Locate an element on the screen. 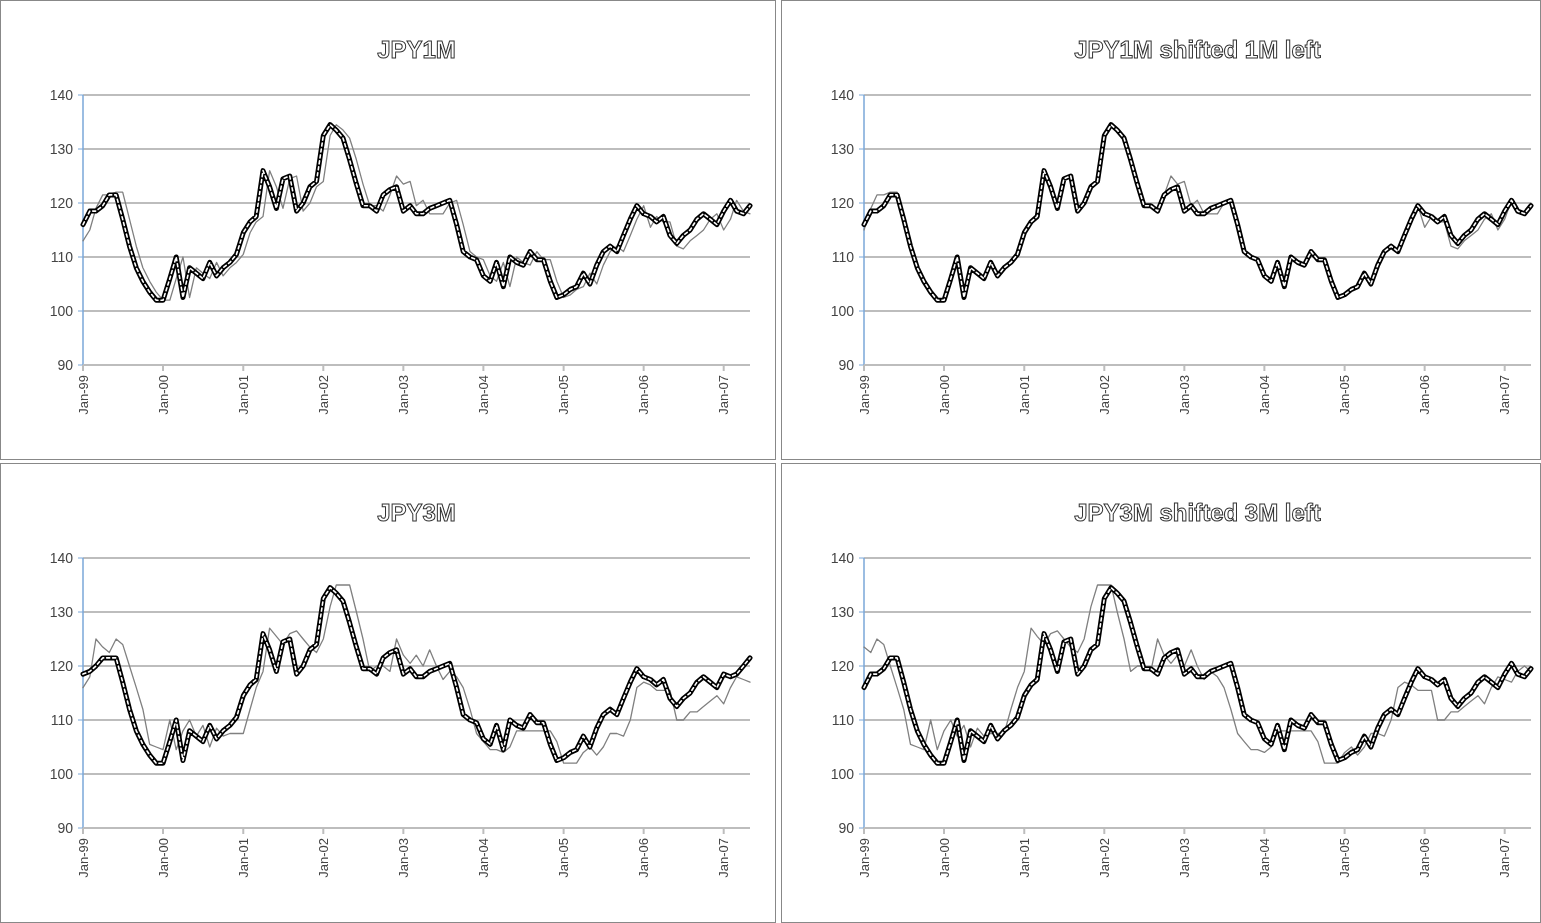 The width and height of the screenshot is (1541, 923). chart-title: JPY1M shifted 1M left is located at coordinates (1197, 49).